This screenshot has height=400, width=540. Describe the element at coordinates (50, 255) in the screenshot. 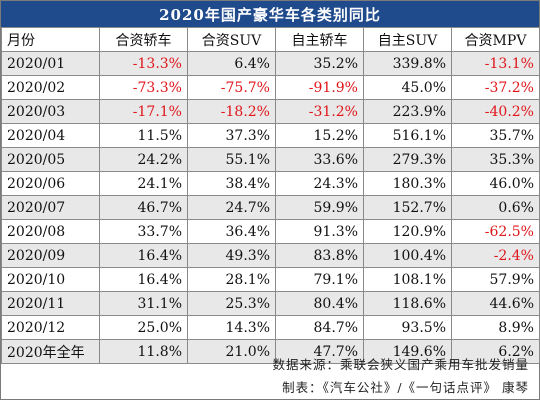

I see `row-label: 2020/09` at that location.